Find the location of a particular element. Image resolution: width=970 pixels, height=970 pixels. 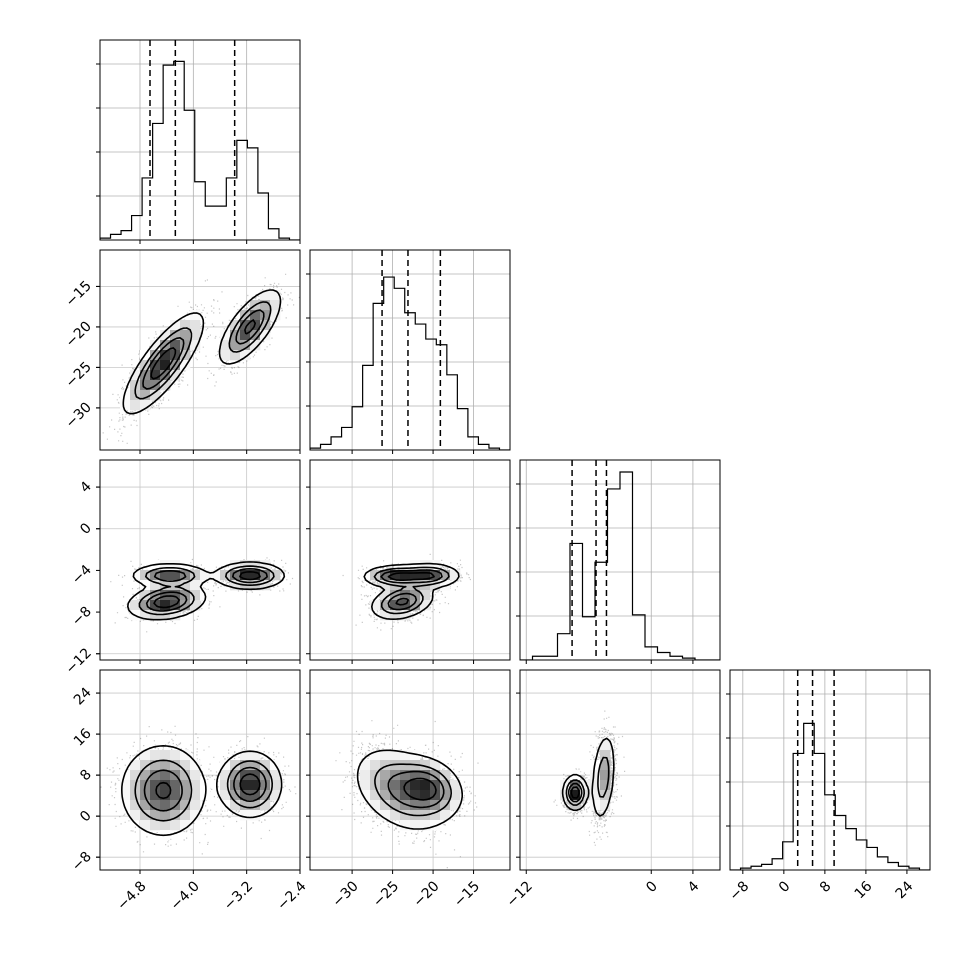

x-tick-label: −3.2 is located at coordinates (238, 895).